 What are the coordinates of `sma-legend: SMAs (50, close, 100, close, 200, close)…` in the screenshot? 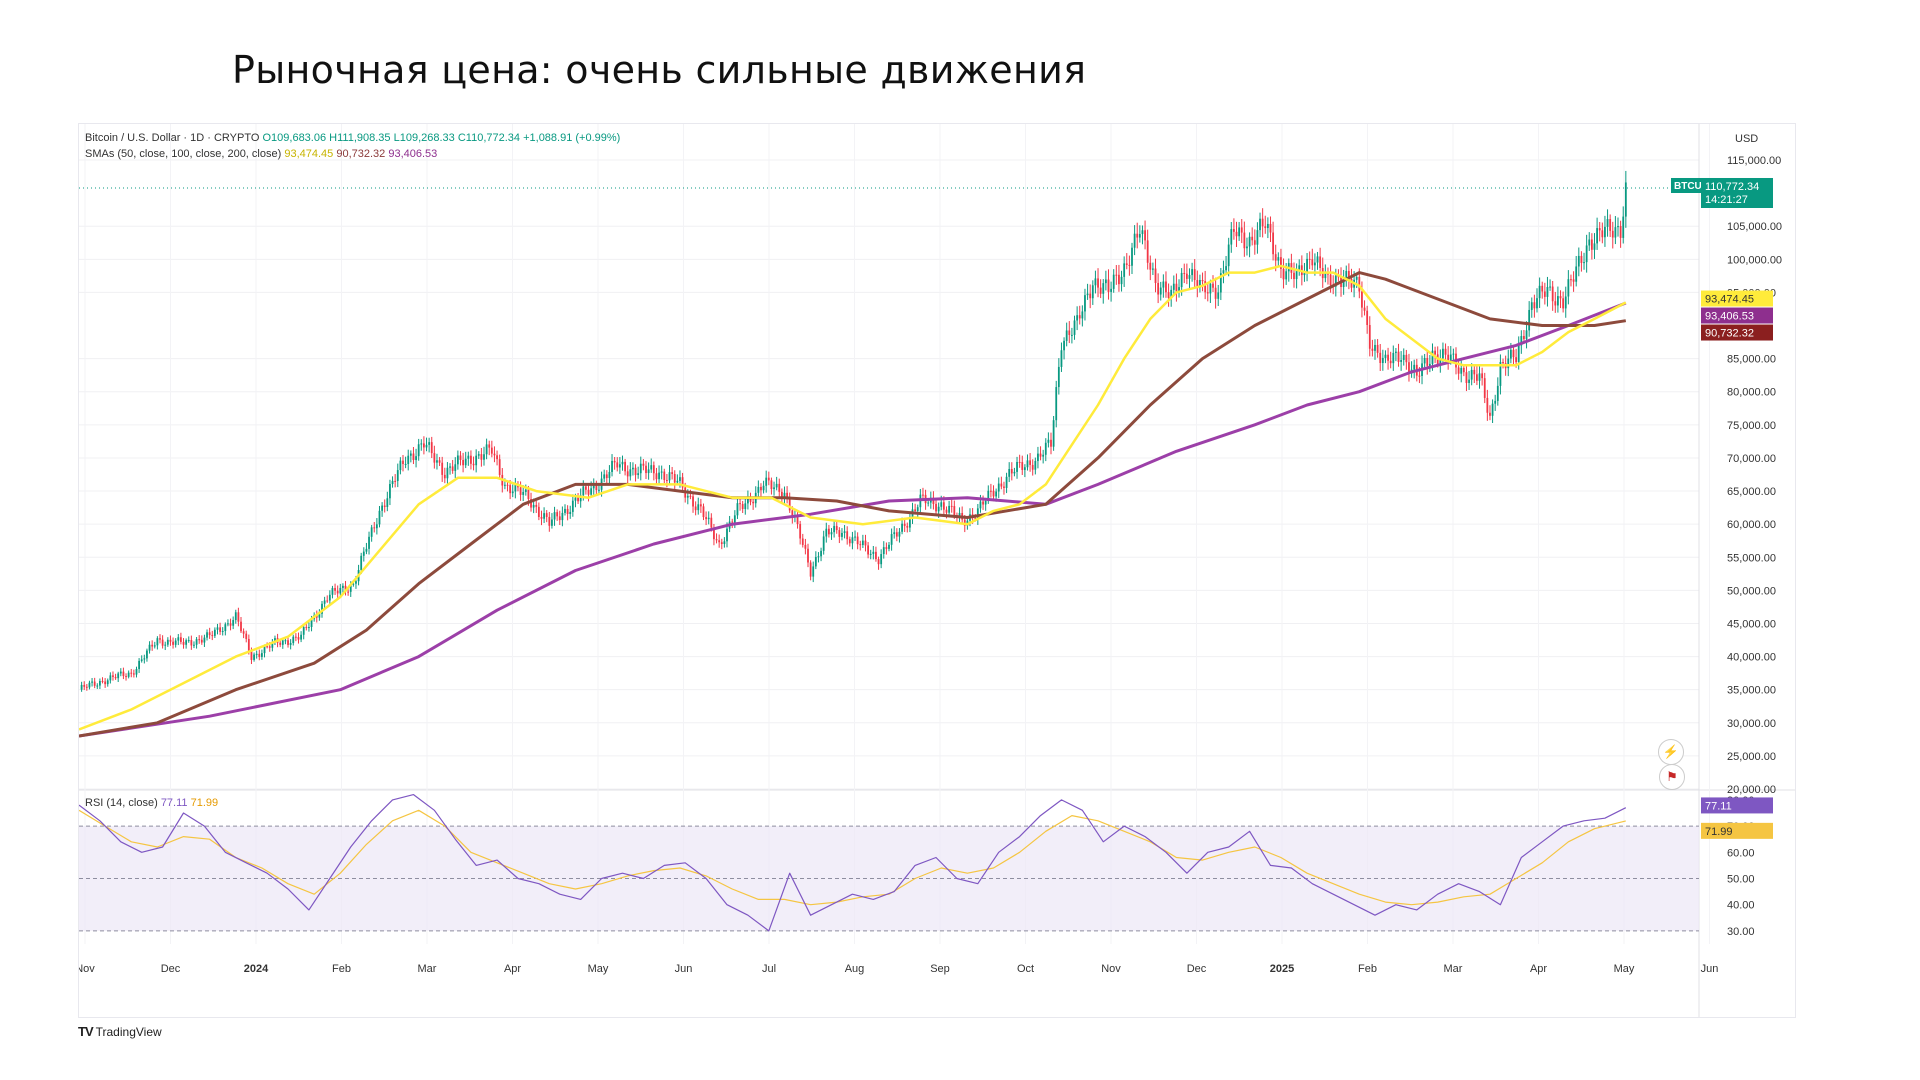 It's located at (261, 154).